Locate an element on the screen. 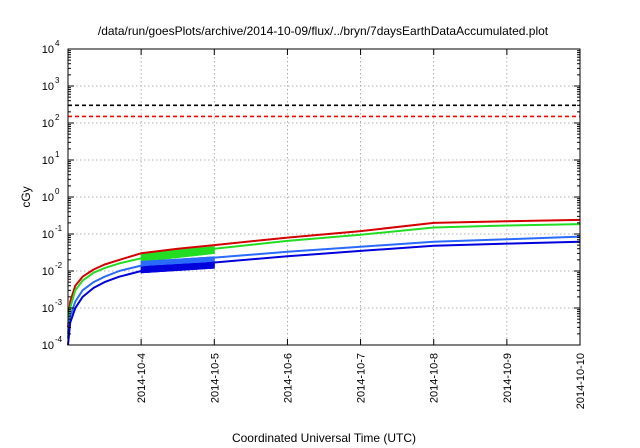  x-tick-label: 2014-10-6 is located at coordinates (288, 378).